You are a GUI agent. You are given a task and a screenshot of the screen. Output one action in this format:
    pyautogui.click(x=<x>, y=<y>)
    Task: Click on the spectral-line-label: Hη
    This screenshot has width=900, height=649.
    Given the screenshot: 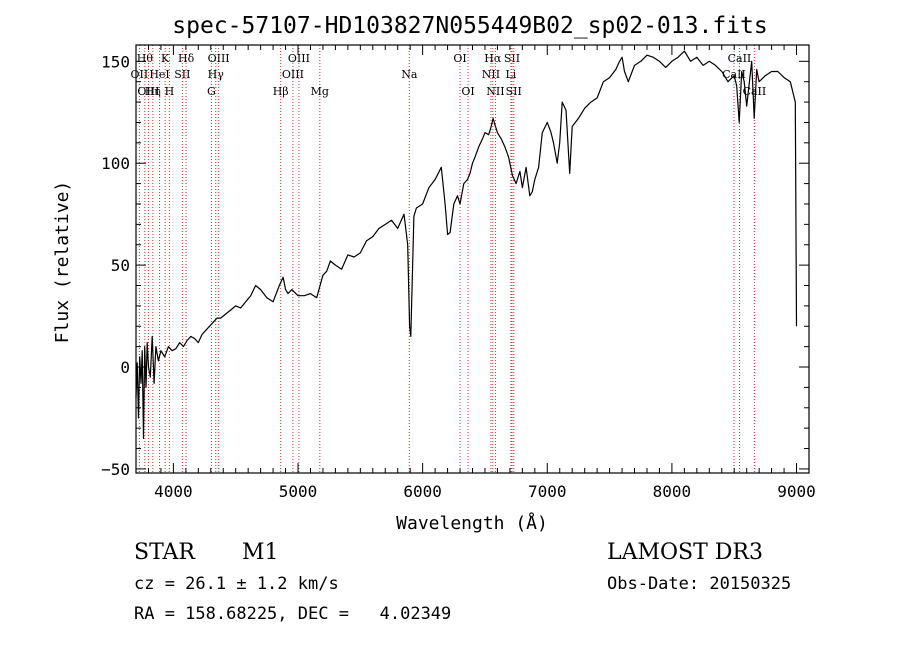 What is the action you would take?
    pyautogui.click(x=153, y=91)
    